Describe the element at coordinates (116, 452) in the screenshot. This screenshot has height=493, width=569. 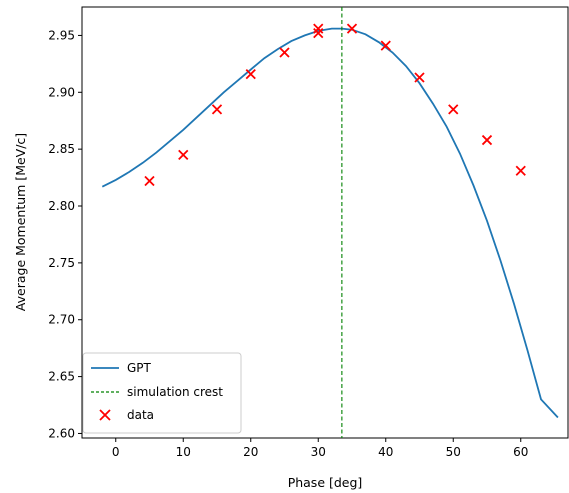
I see `x-tick-label: 0` at that location.